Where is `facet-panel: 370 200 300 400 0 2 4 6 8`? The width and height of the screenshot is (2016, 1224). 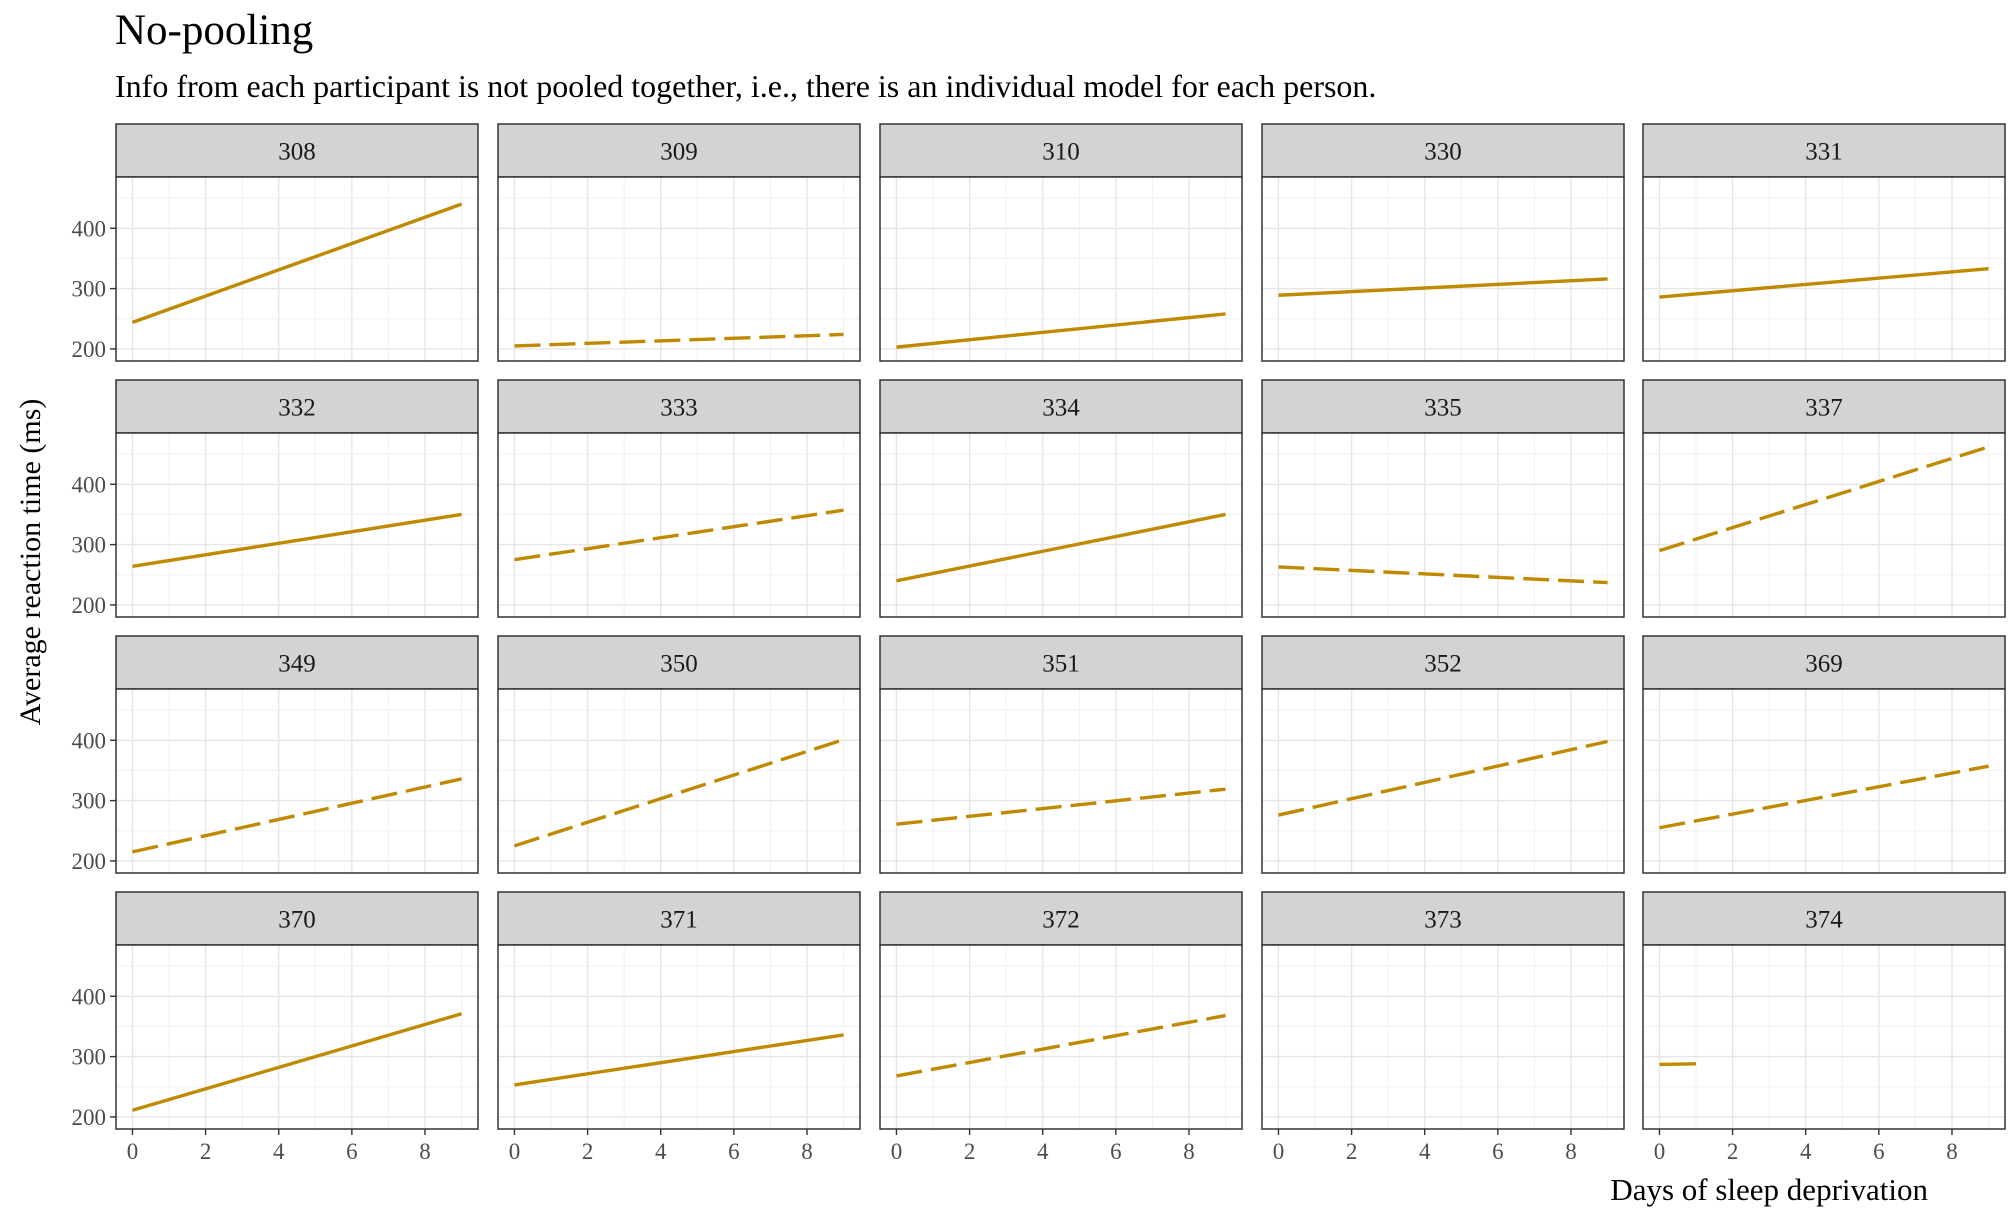
facet-panel: 370 200 300 400 0 2 4 6 8 is located at coordinates (275, 1027).